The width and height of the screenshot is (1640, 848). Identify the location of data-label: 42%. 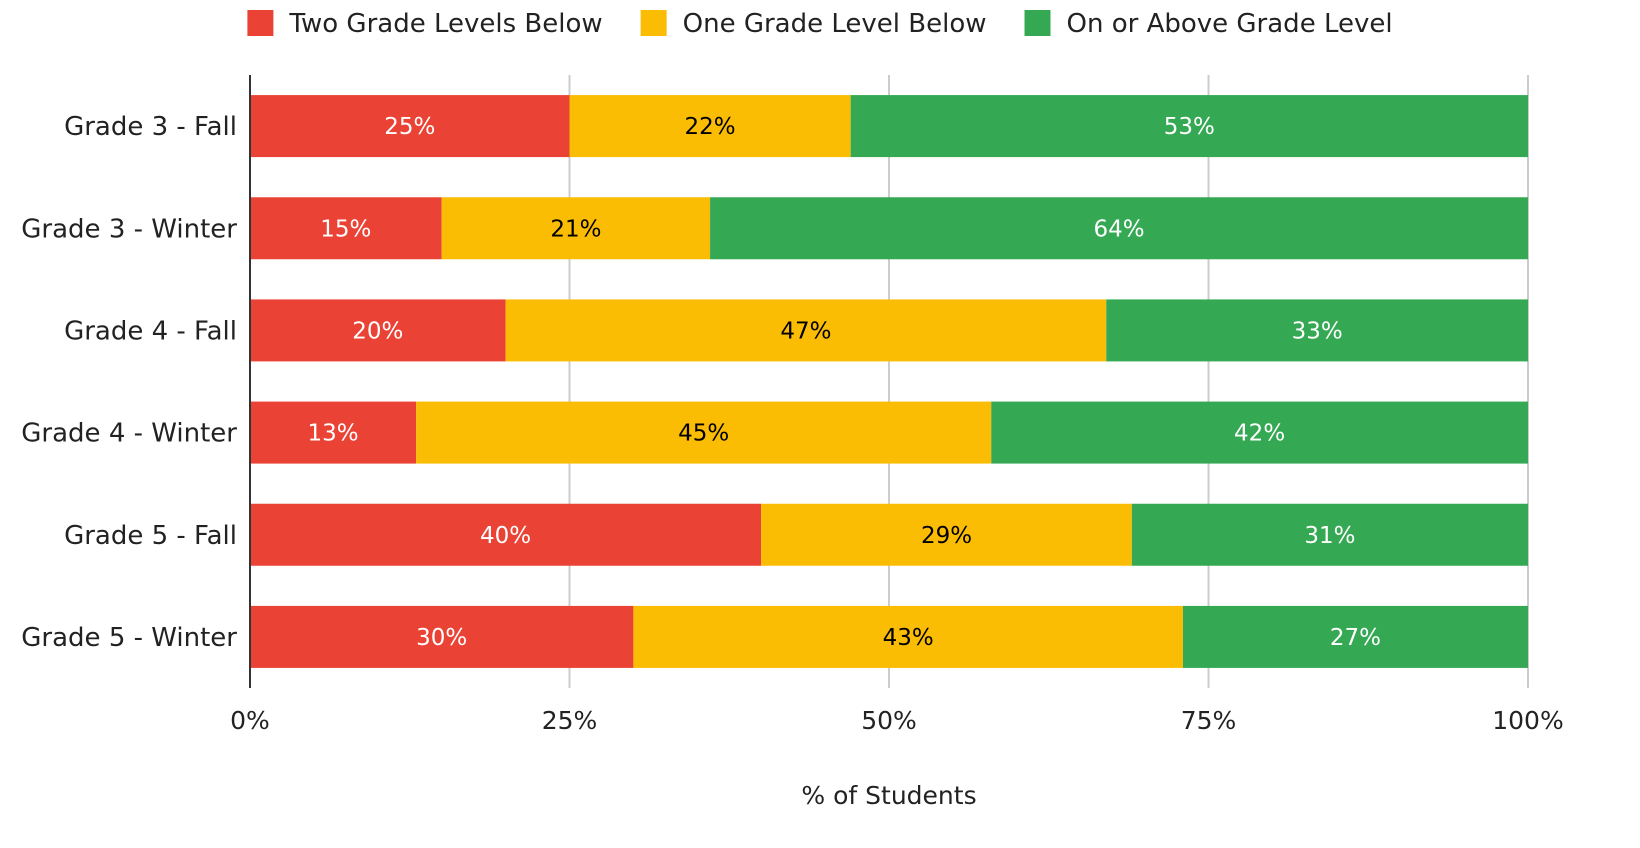
(1259, 434).